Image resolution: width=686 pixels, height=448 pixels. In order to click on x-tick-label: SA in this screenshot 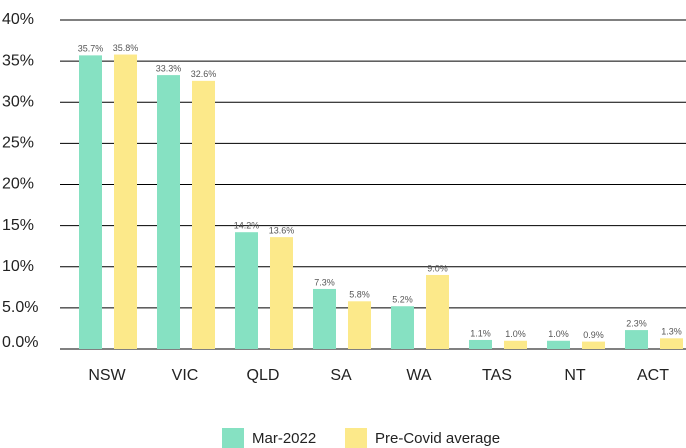, I will do `click(341, 375)`.